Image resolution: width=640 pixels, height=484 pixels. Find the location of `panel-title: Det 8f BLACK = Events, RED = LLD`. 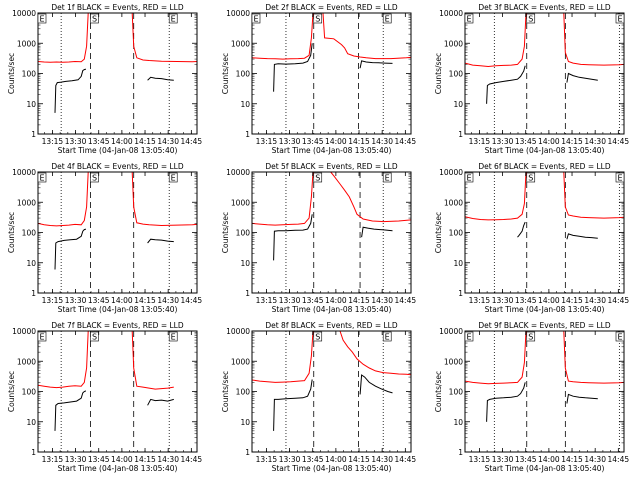

panel-title: Det 8f BLACK = Events, RED = LLD is located at coordinates (331, 325).